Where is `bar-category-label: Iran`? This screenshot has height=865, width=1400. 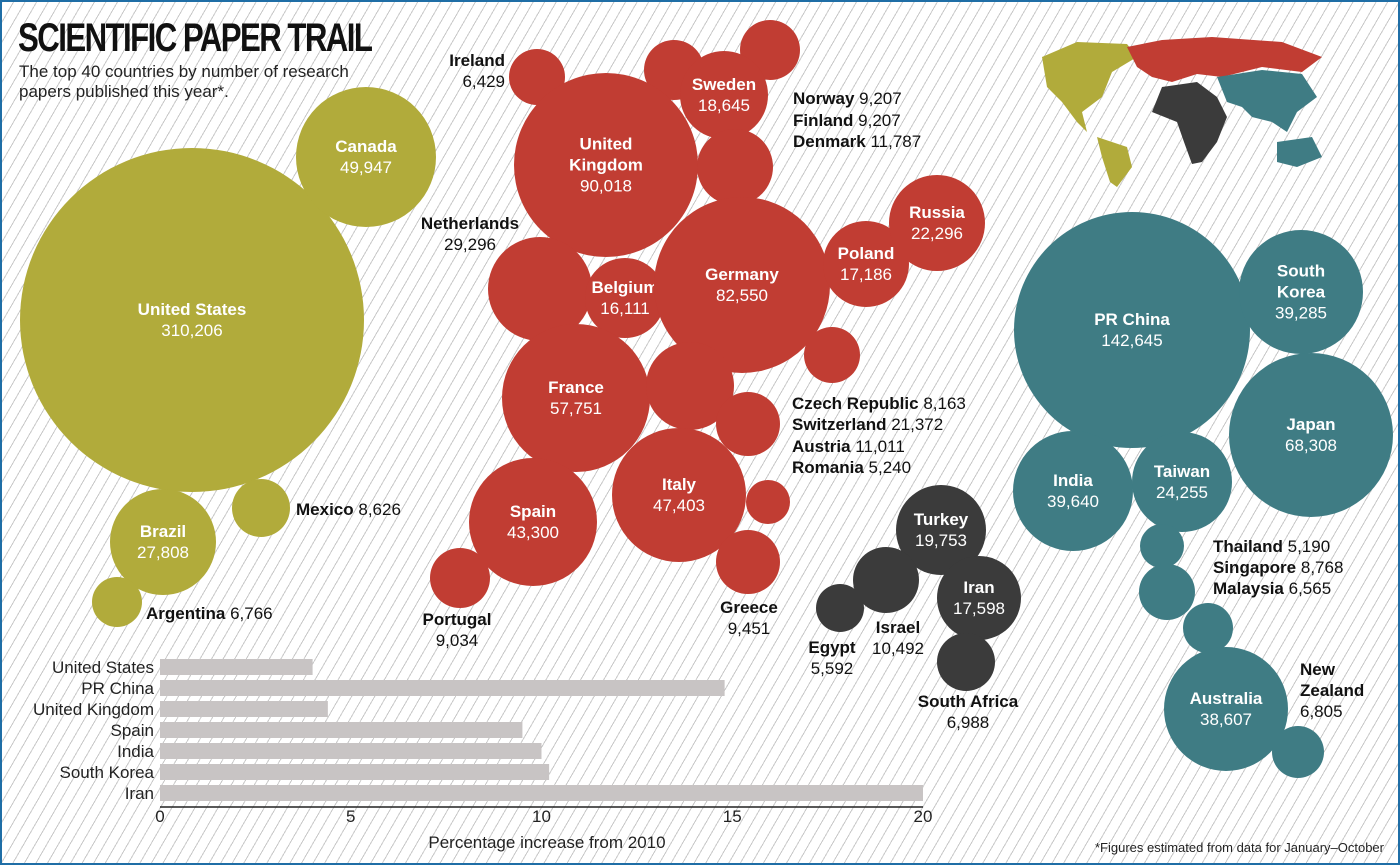 bar-category-label: Iran is located at coordinates (139, 793).